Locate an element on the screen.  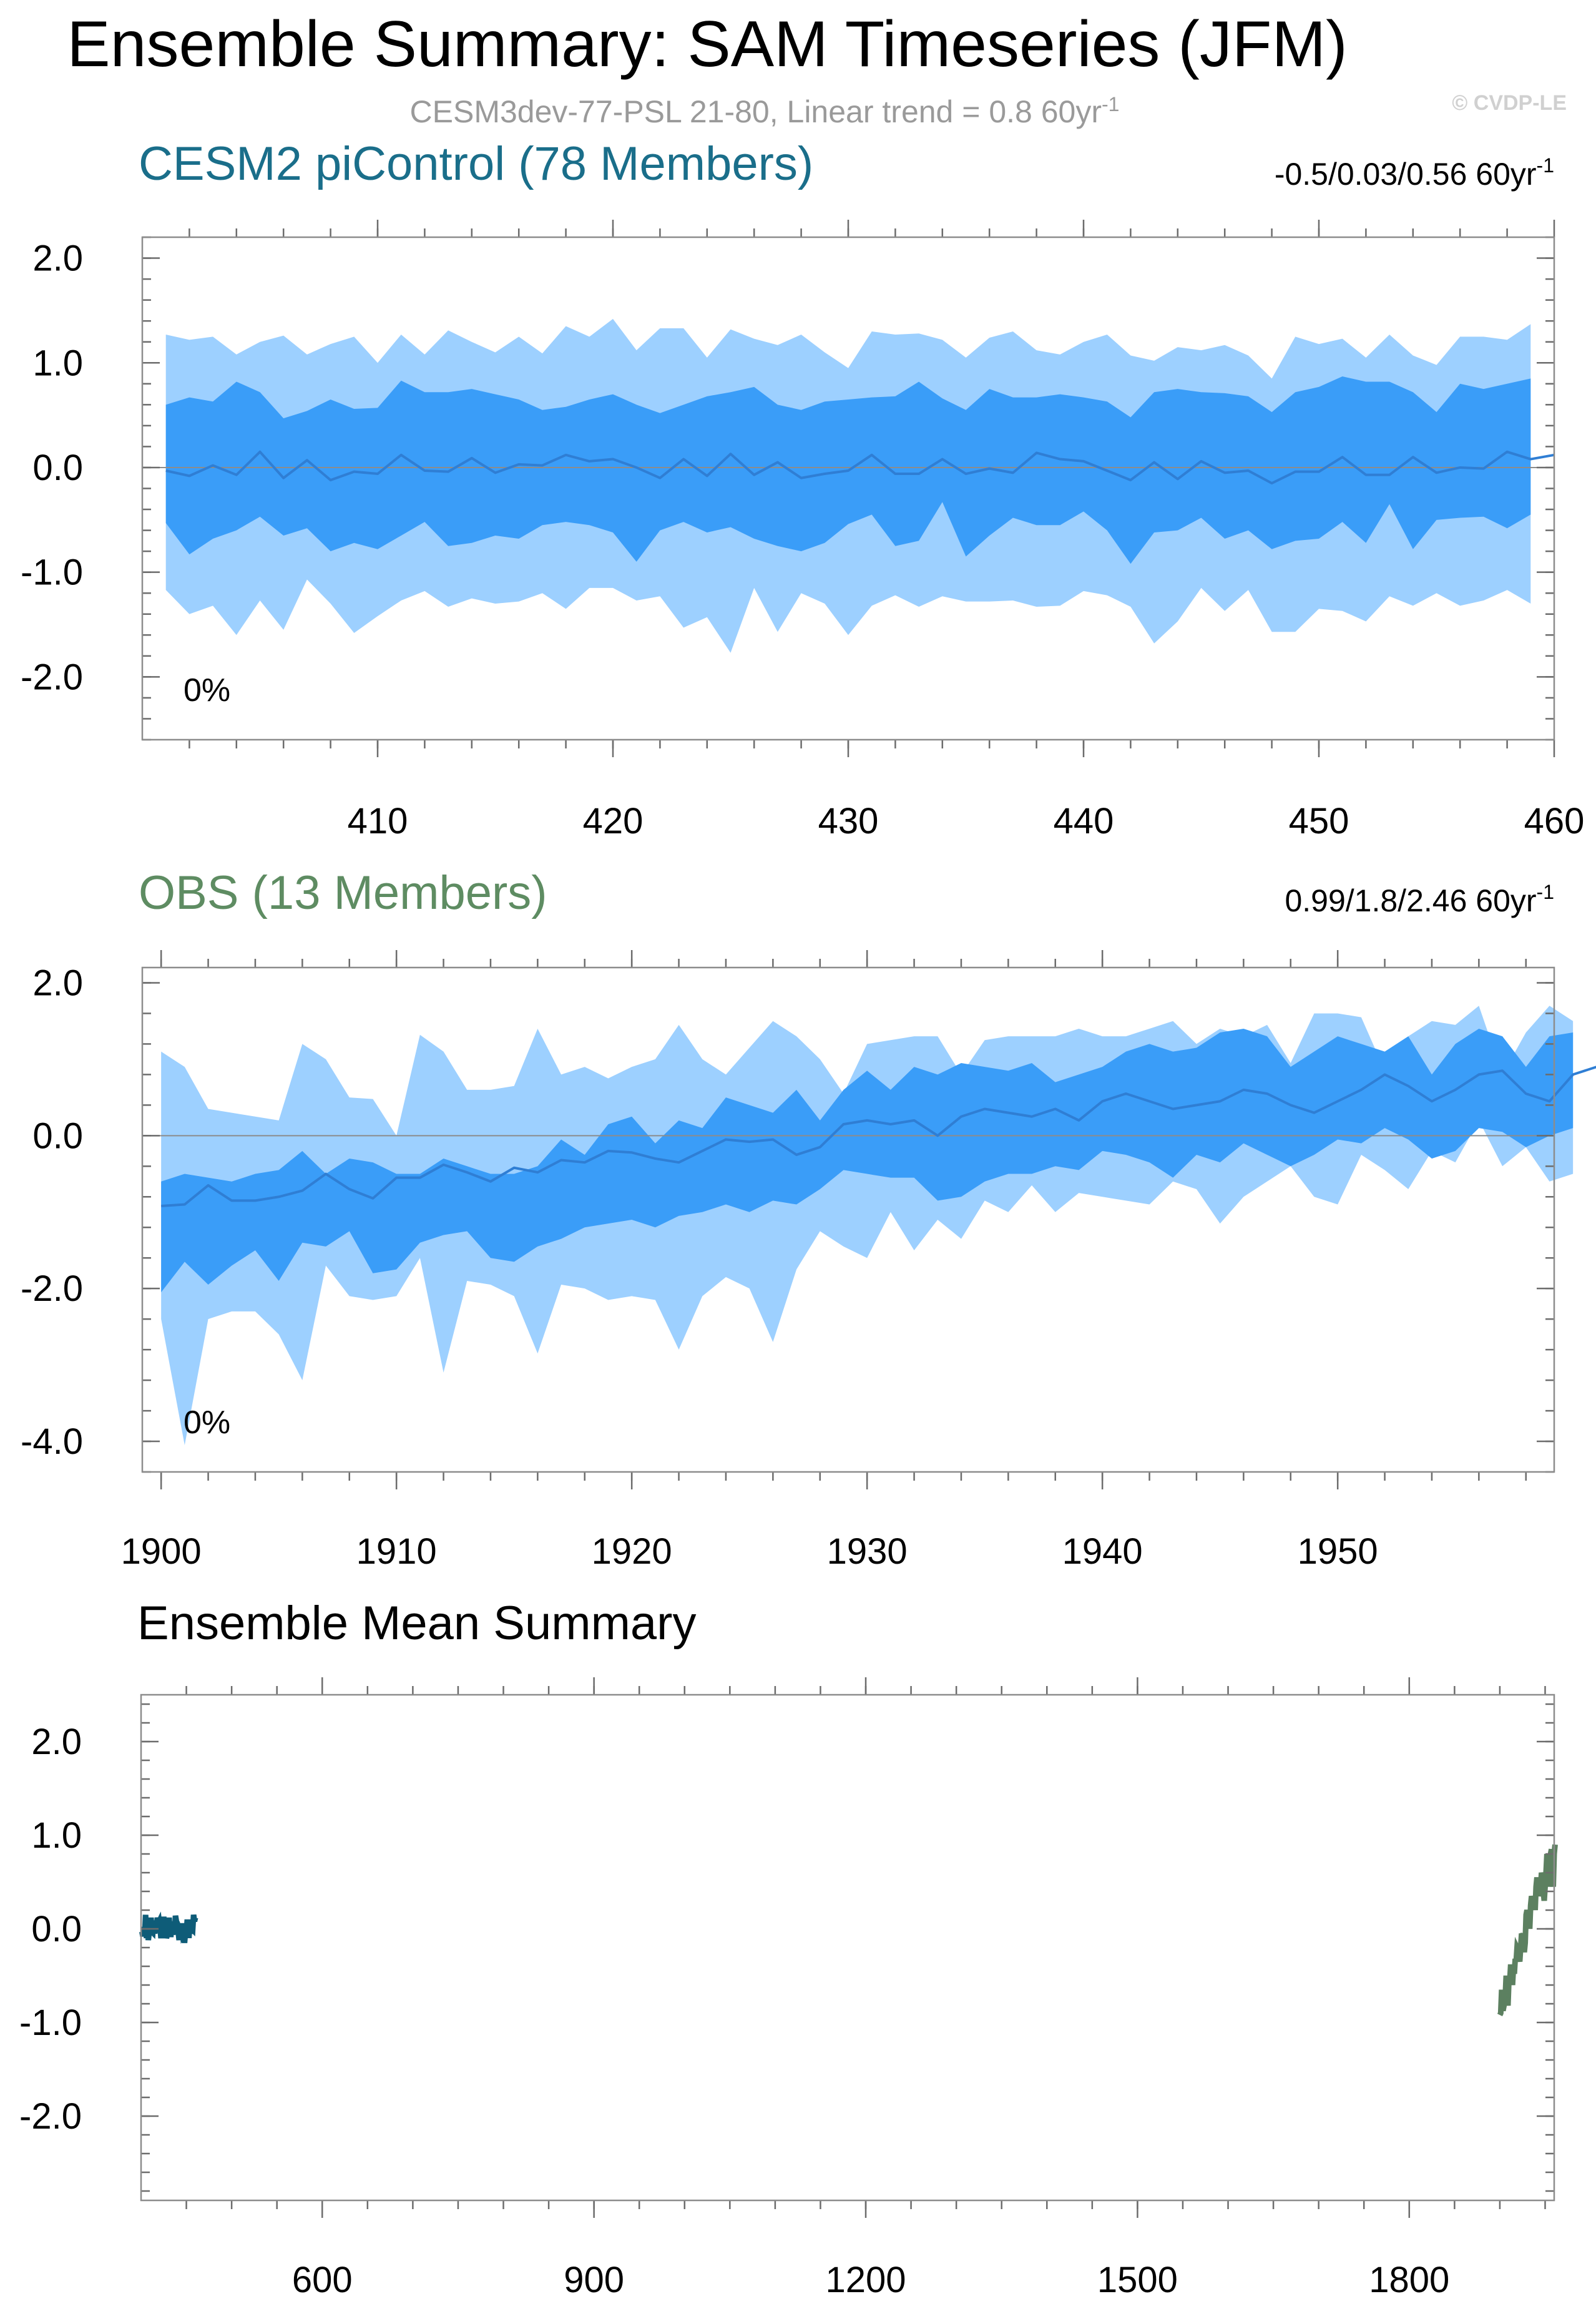
obs-ytick-label: -2.0 is located at coordinates (52, 1288).